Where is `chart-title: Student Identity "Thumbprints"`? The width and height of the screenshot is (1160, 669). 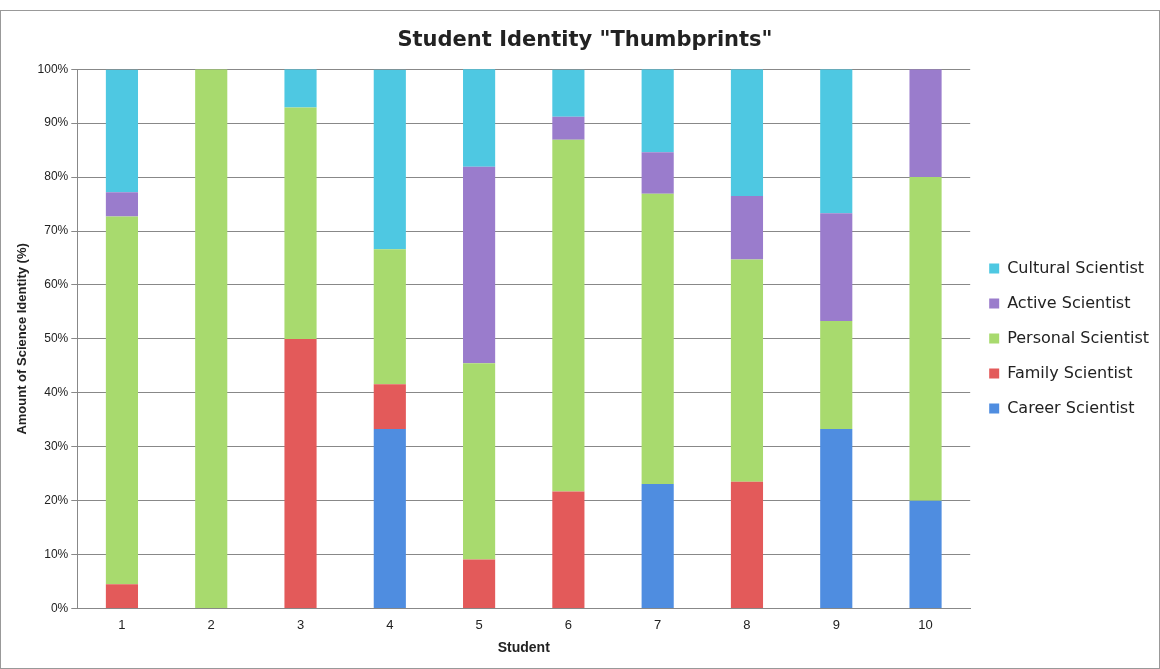 chart-title: Student Identity "Thumbprints" is located at coordinates (585, 39).